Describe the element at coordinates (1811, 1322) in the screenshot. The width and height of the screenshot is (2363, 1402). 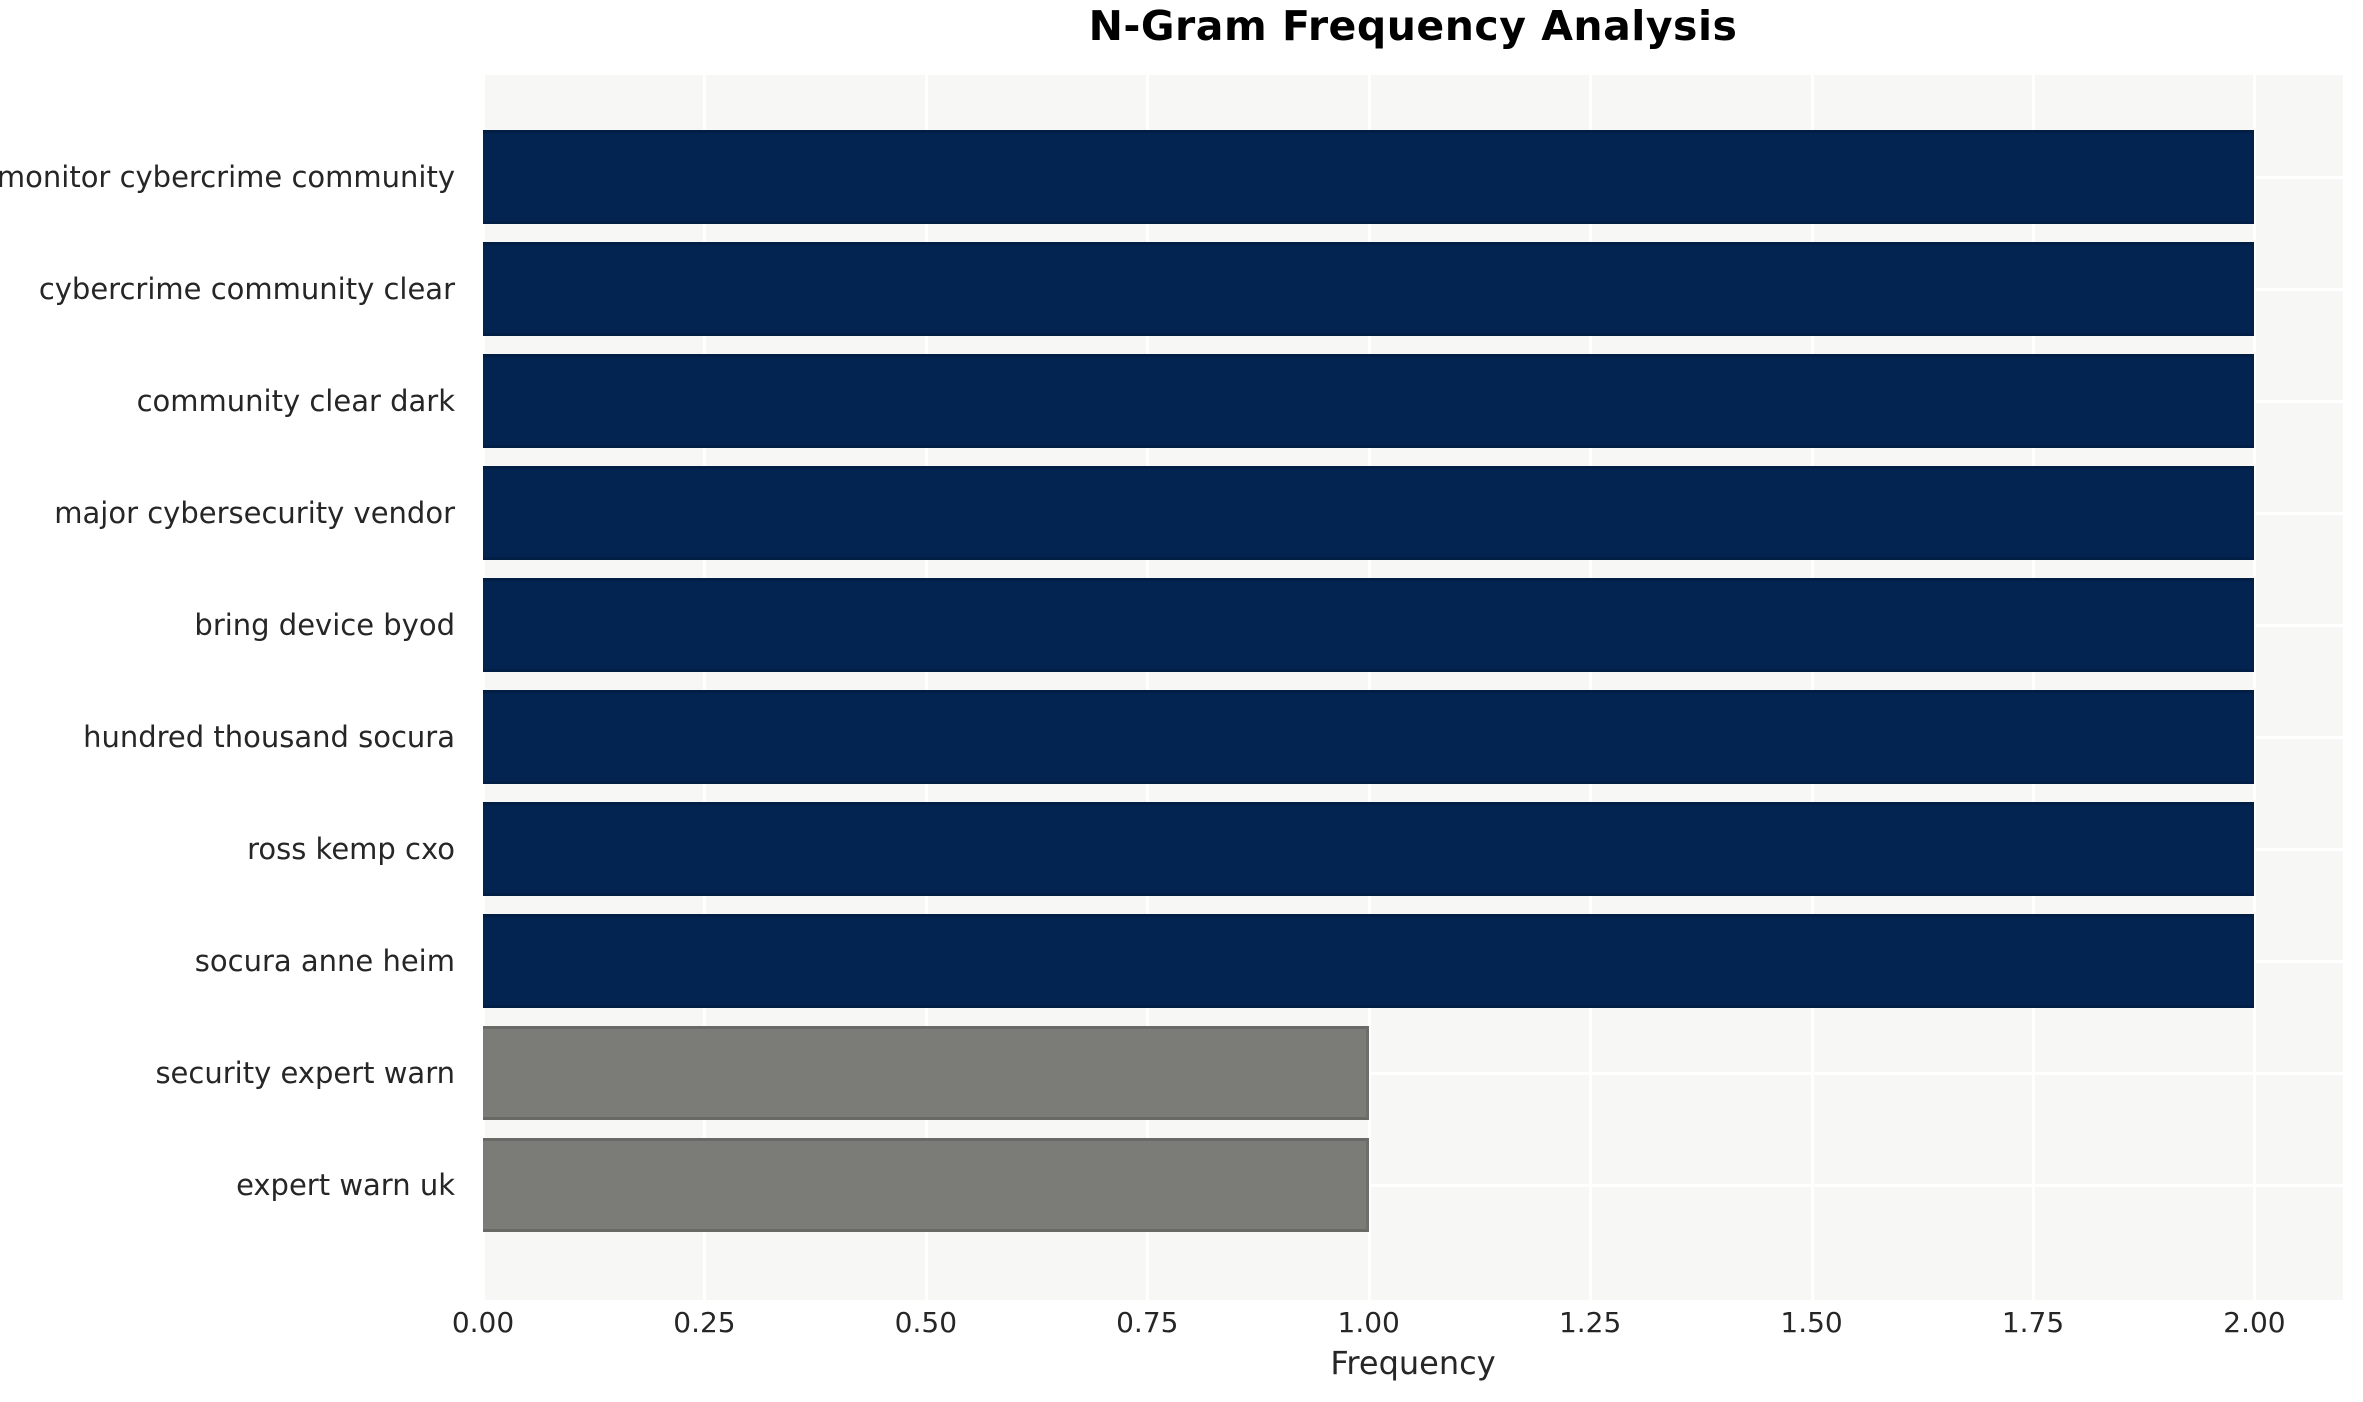
I see `x-tick-label: 1.50` at that location.